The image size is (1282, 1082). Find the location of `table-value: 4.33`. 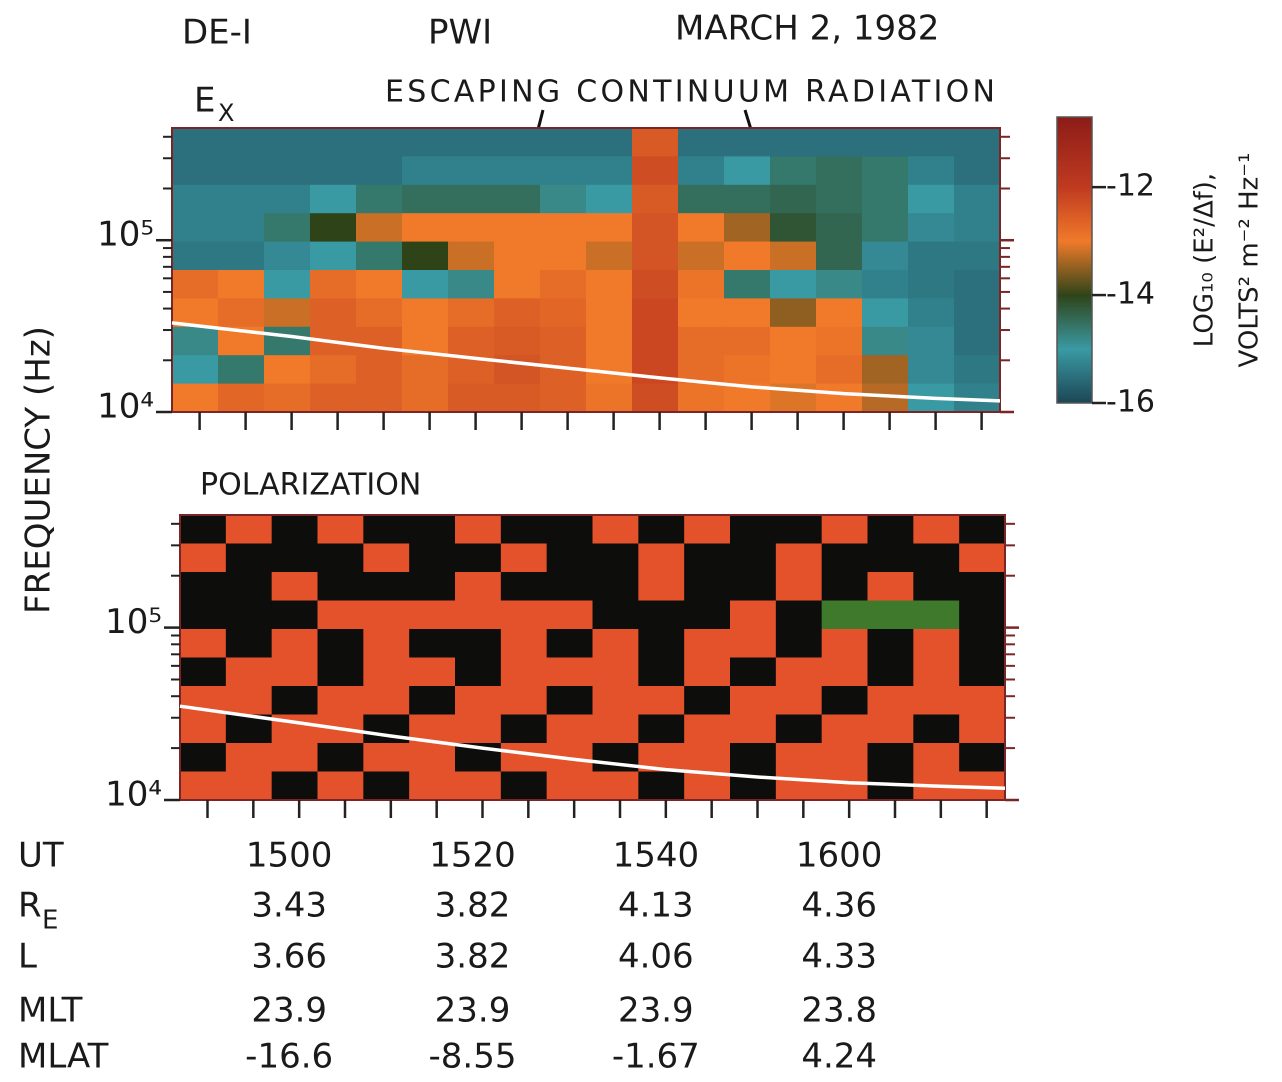

table-value: 4.33 is located at coordinates (839, 957).